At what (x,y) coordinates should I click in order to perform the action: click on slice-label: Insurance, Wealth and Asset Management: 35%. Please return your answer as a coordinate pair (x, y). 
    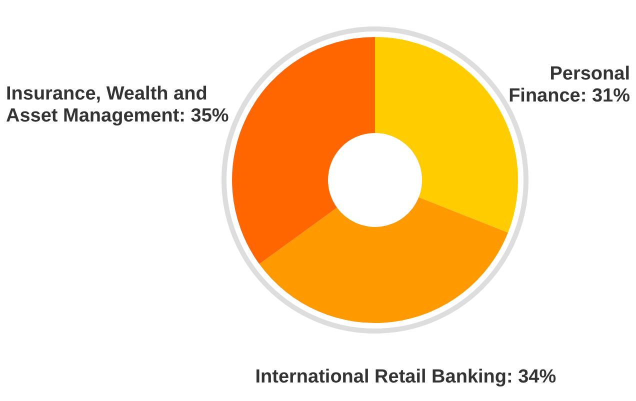
    Looking at the image, I should click on (117, 105).